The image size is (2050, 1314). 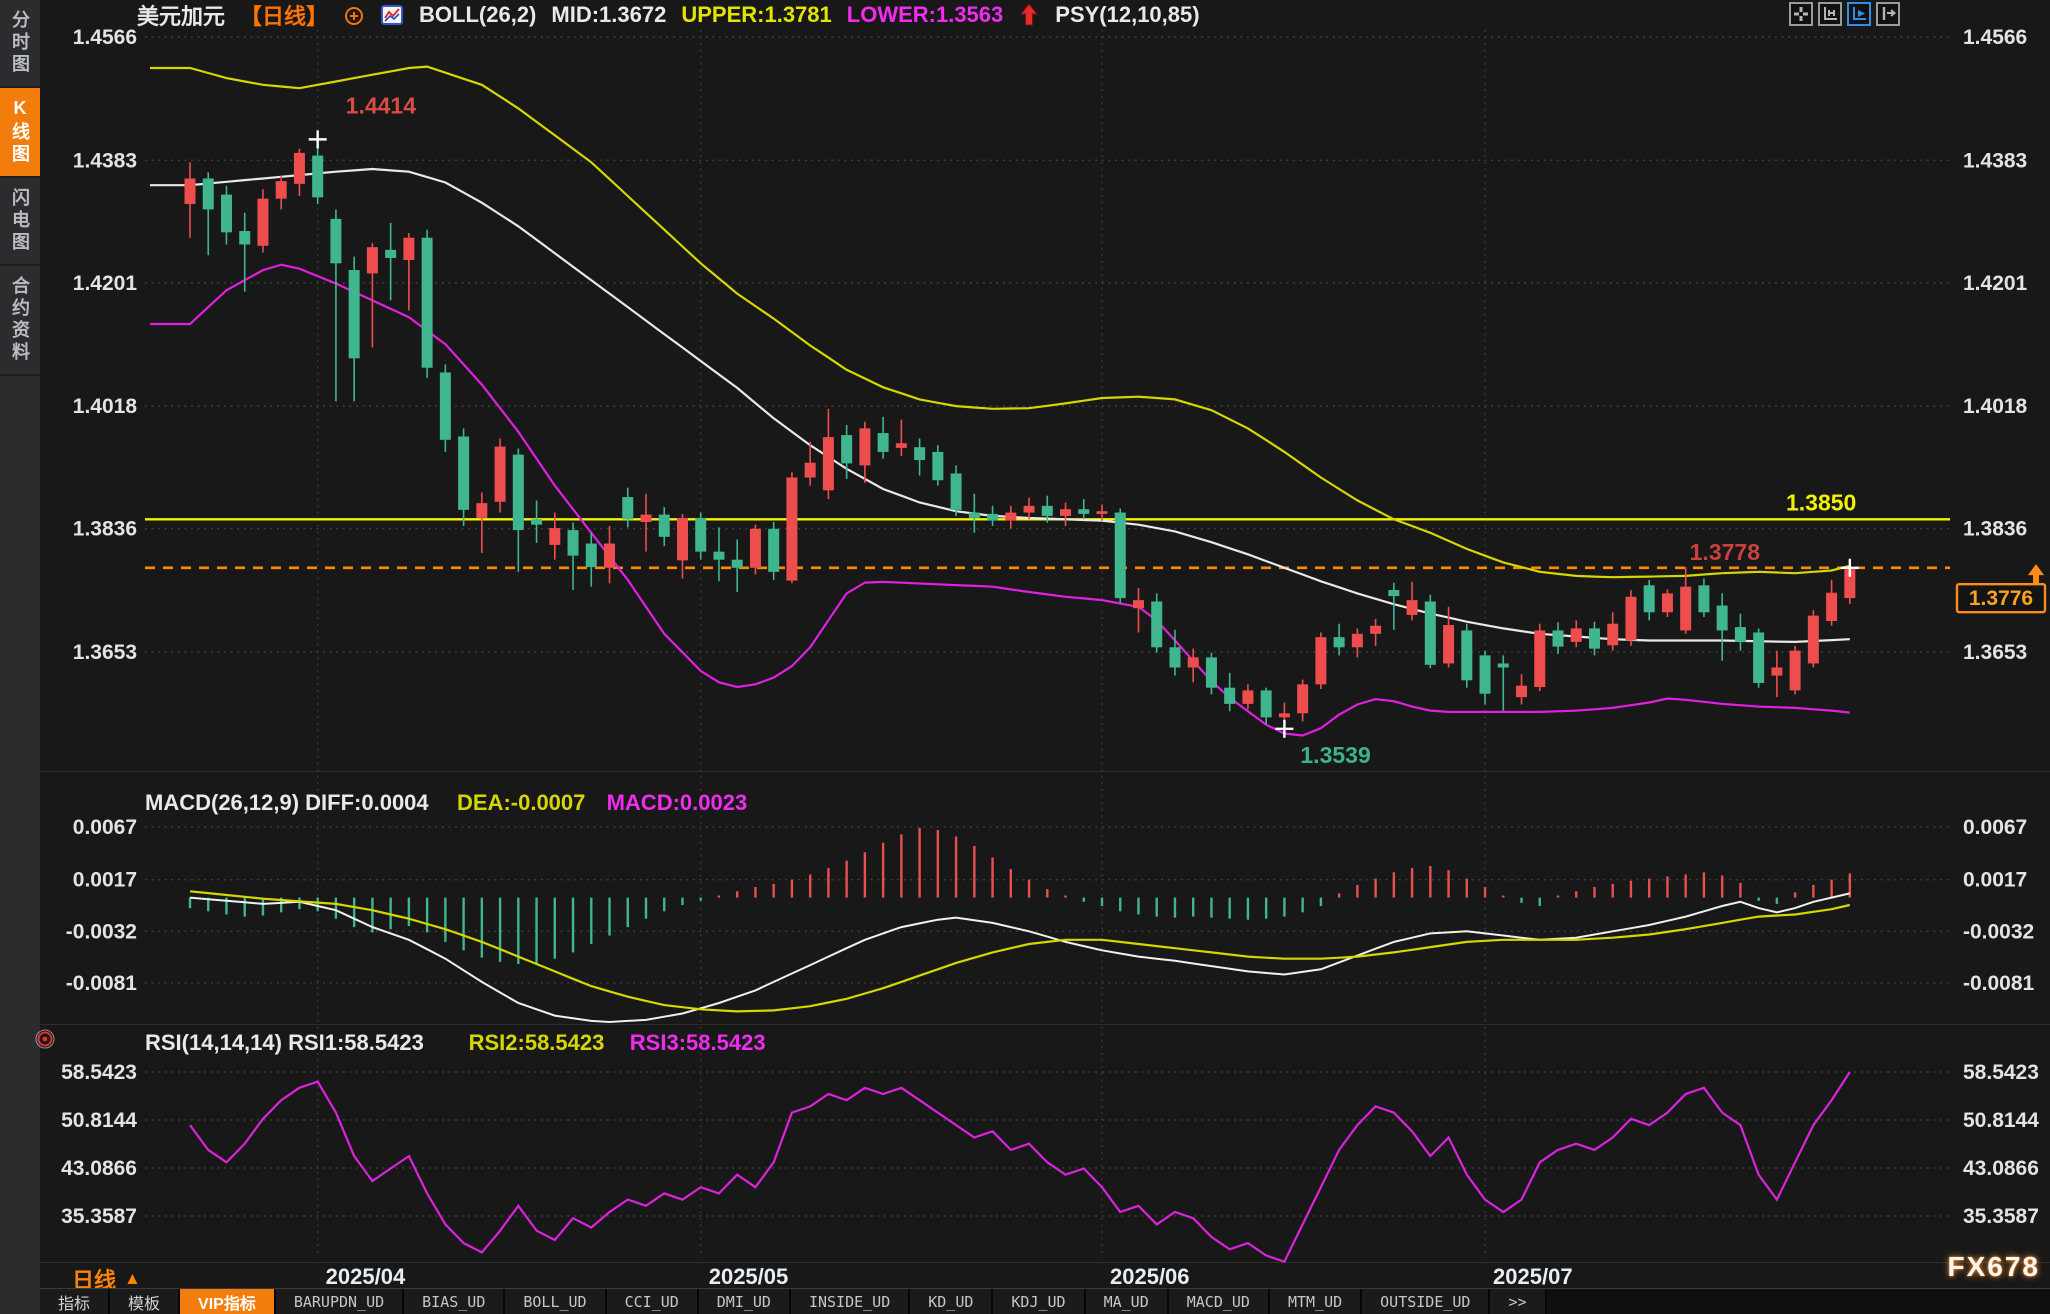 I want to click on level-lines-layer, so click(x=1047, y=544).